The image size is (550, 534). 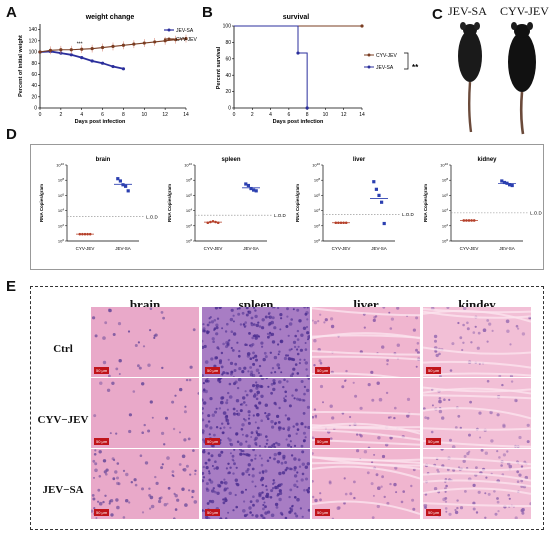 What do you see at coordinates (497, 78) in the screenshot?
I see `mouse-silhouettes` at bounding box center [497, 78].